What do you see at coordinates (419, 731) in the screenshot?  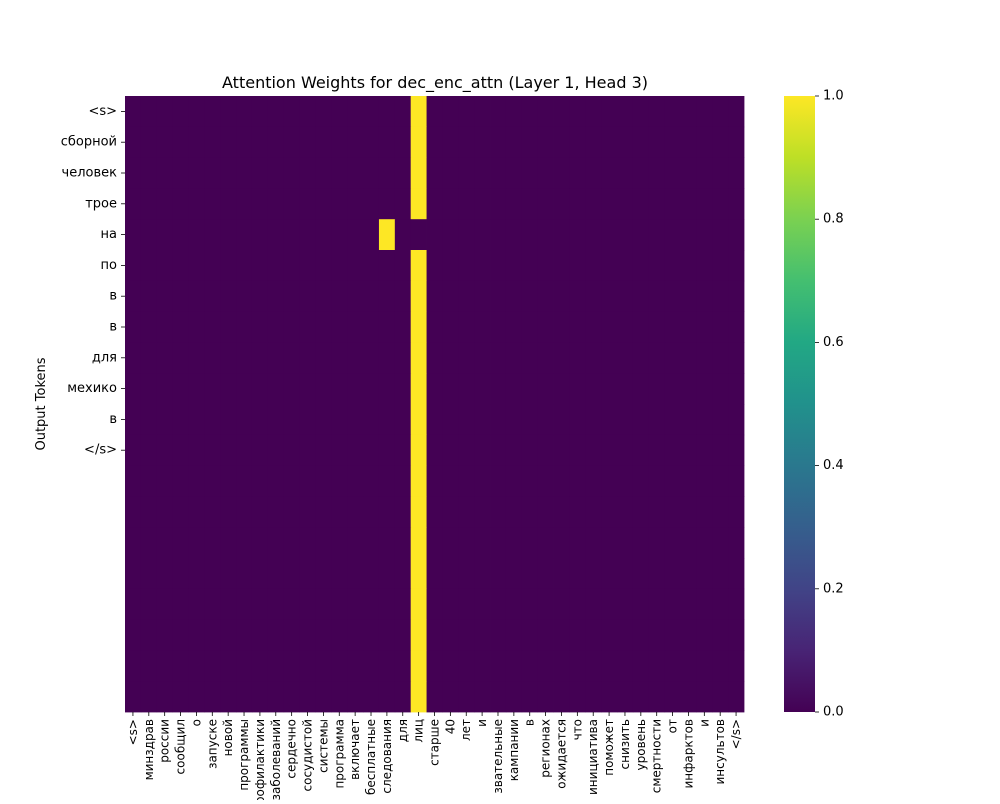 I see `x-tick-label: лиц` at bounding box center [419, 731].